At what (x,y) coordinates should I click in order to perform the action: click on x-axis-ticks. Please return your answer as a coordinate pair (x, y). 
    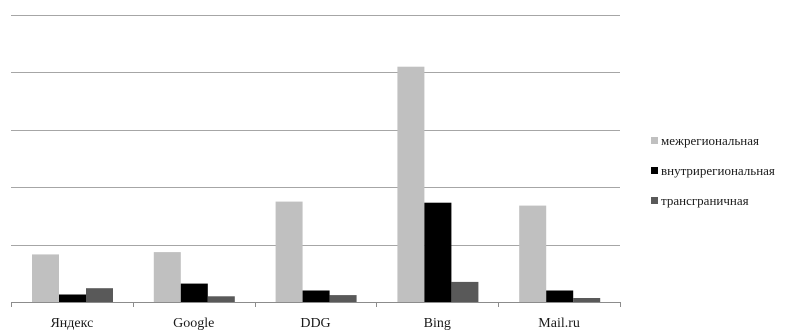
    Looking at the image, I should click on (316, 304).